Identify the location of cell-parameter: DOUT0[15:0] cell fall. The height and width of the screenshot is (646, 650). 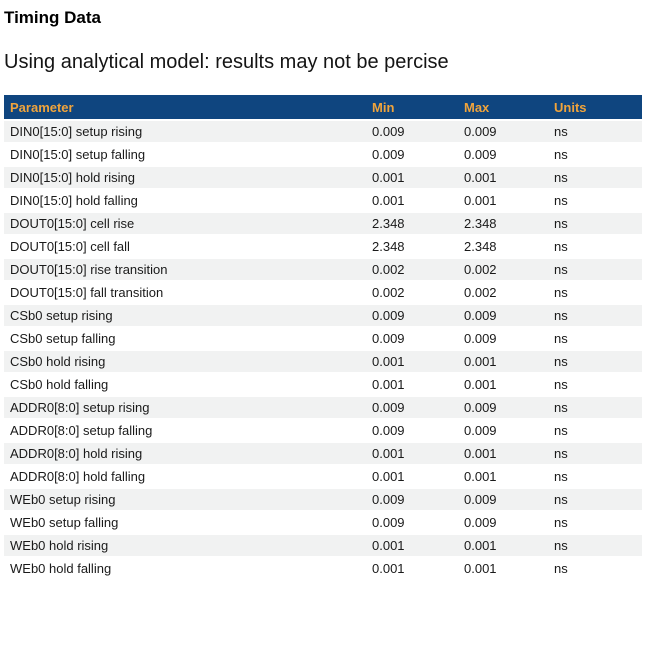
(185, 247).